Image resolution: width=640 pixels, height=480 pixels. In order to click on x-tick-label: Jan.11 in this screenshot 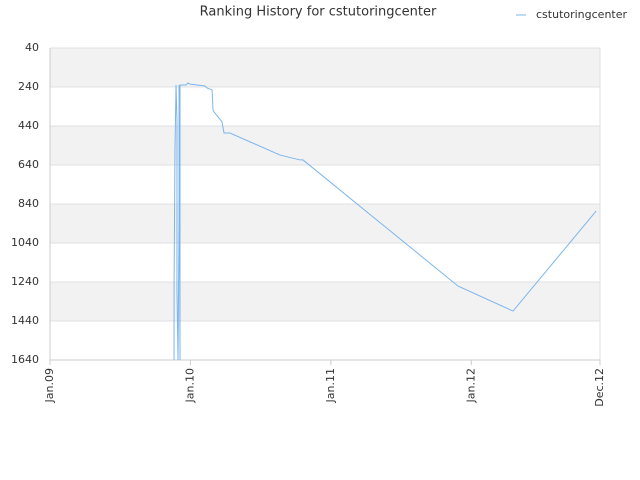, I will do `click(330, 385)`.